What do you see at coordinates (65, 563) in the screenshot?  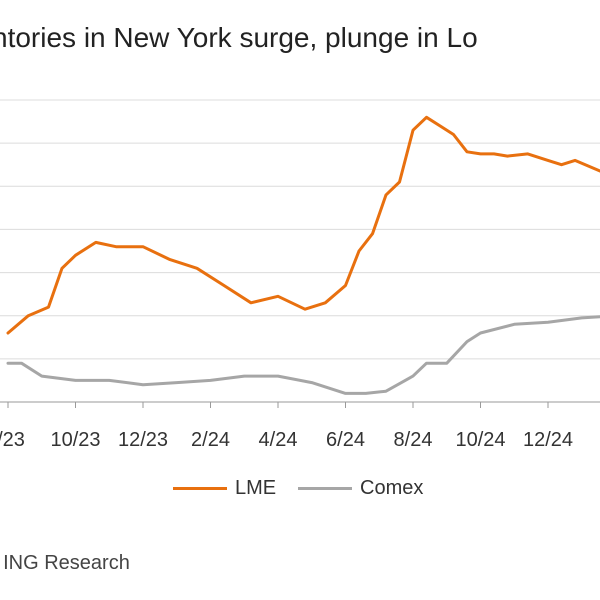 I see `source-text: , ING Research` at bounding box center [65, 563].